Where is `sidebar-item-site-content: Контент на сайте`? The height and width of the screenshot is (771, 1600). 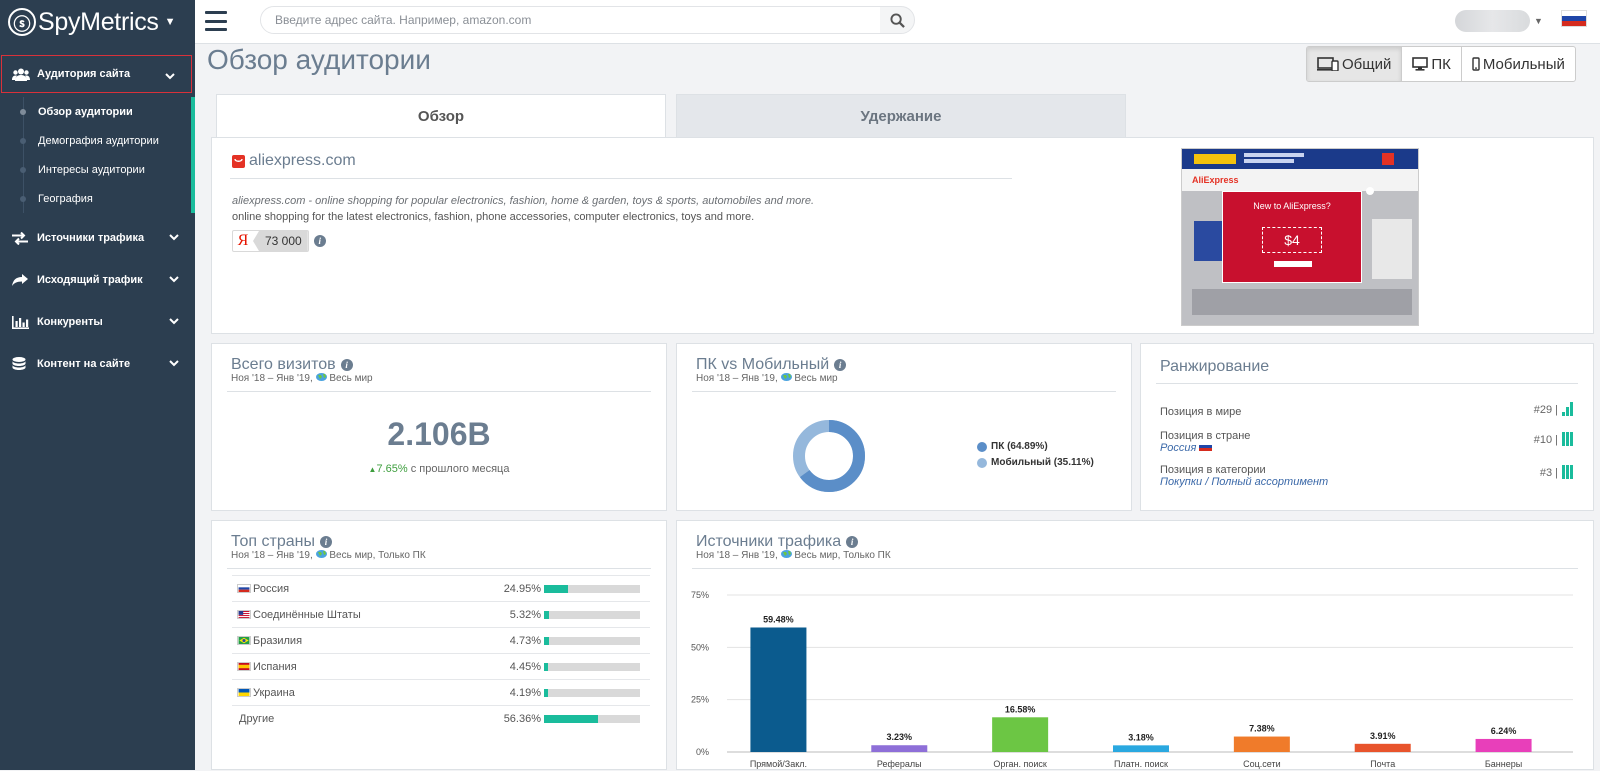 sidebar-item-site-content: Контент на сайте is located at coordinates (97, 364).